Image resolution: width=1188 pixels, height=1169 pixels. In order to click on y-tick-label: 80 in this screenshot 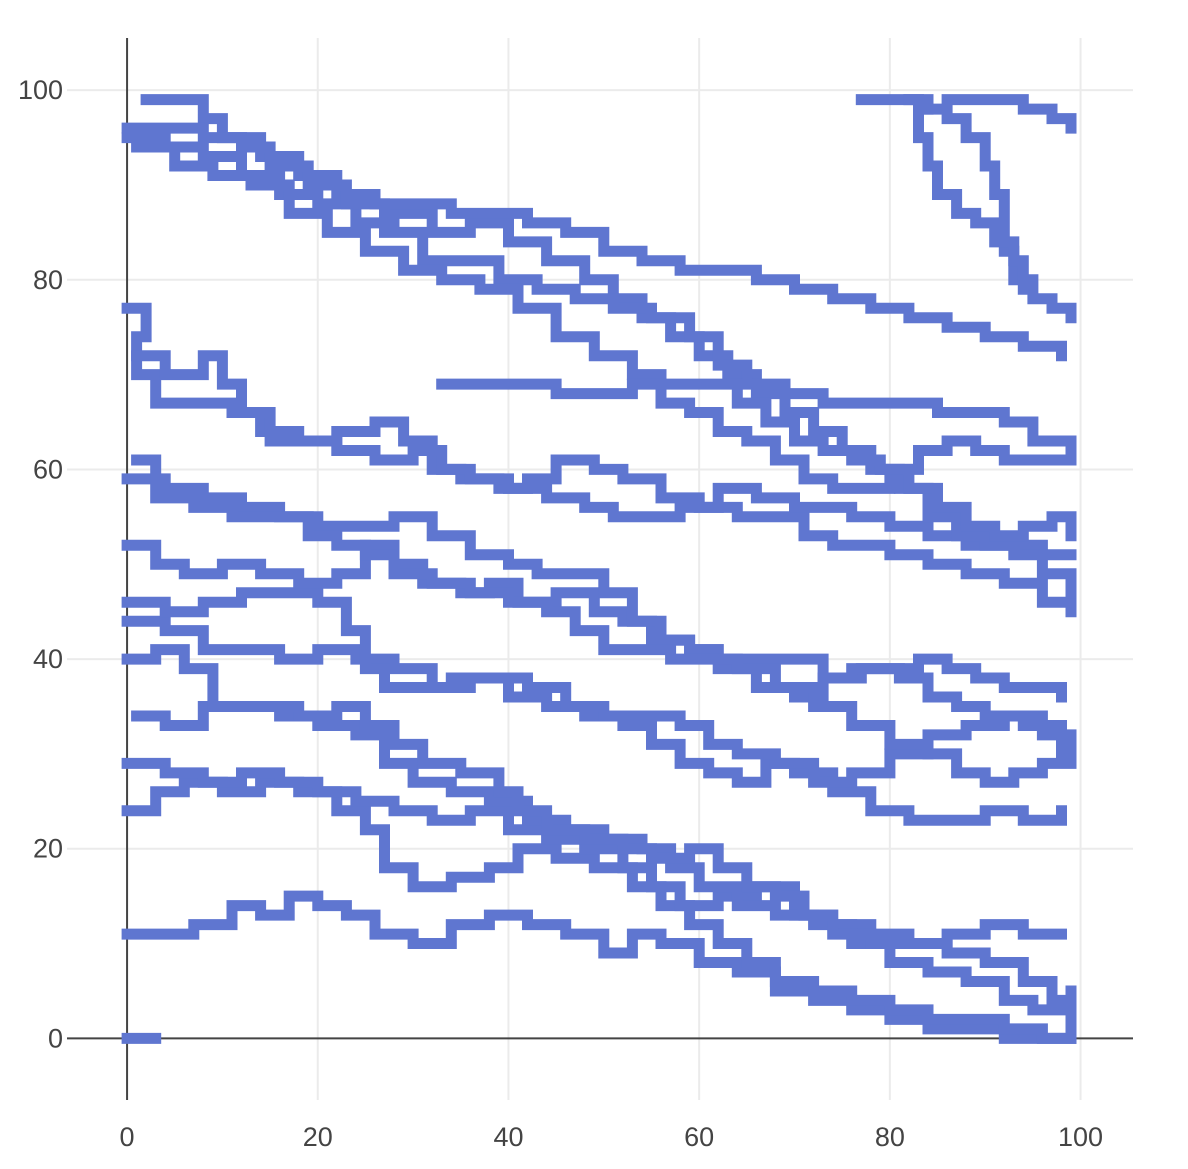, I will do `click(48, 280)`.